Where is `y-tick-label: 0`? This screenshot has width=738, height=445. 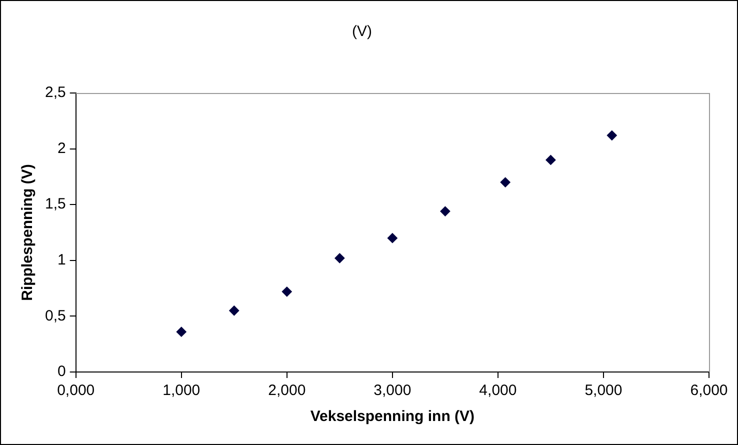
y-tick-label: 0 is located at coordinates (62, 371).